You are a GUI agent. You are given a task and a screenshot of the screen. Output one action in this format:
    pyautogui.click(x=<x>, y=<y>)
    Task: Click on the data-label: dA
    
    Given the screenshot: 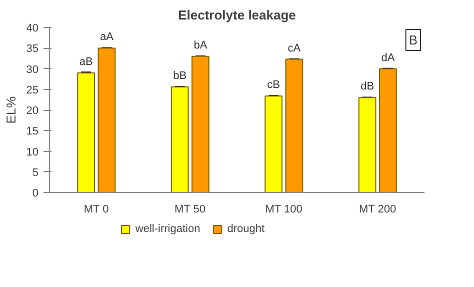 What is the action you would take?
    pyautogui.click(x=388, y=58)
    